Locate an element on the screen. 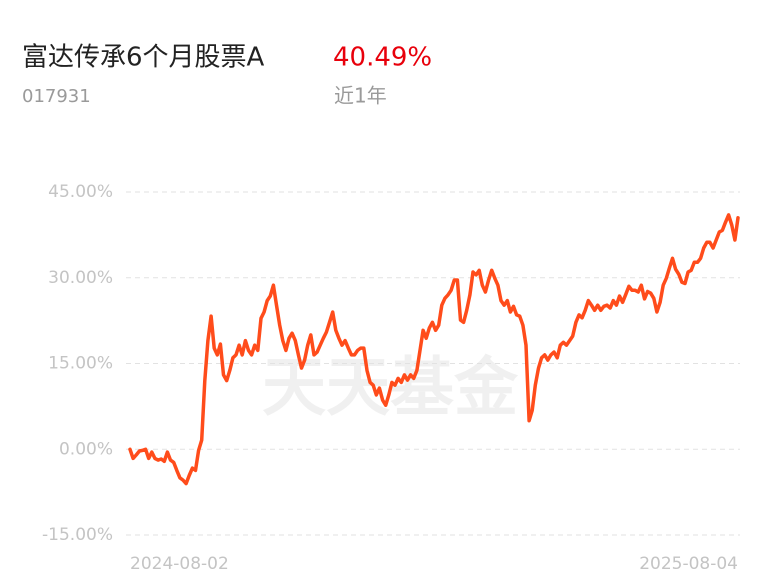  return: 40.49% is located at coordinates (382, 58).